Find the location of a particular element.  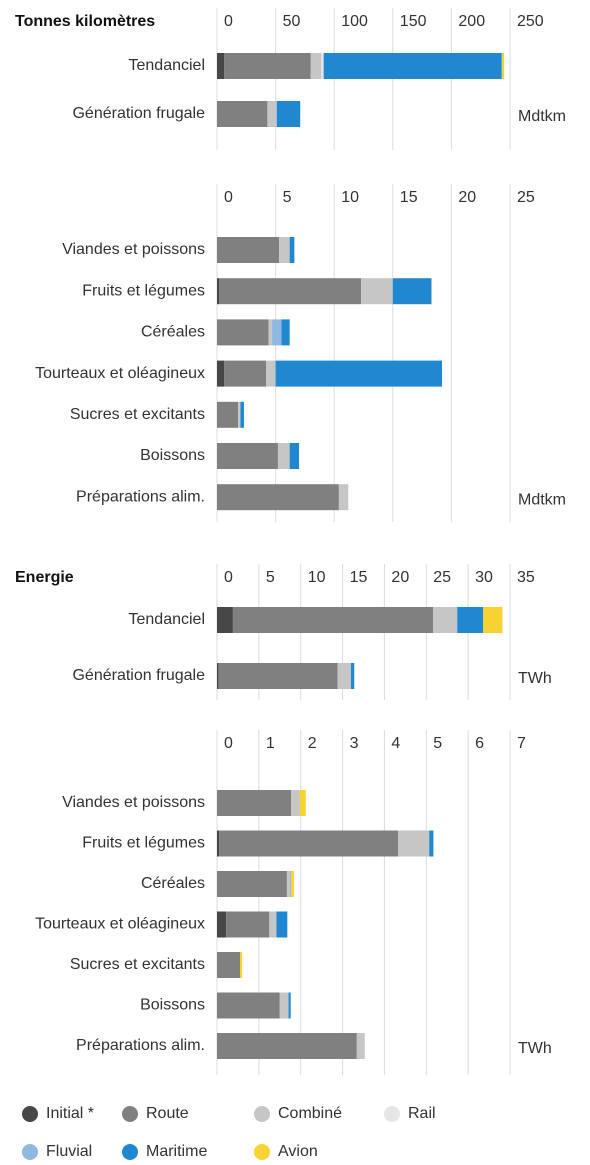

x-tick-label: 30 is located at coordinates (484, 577).